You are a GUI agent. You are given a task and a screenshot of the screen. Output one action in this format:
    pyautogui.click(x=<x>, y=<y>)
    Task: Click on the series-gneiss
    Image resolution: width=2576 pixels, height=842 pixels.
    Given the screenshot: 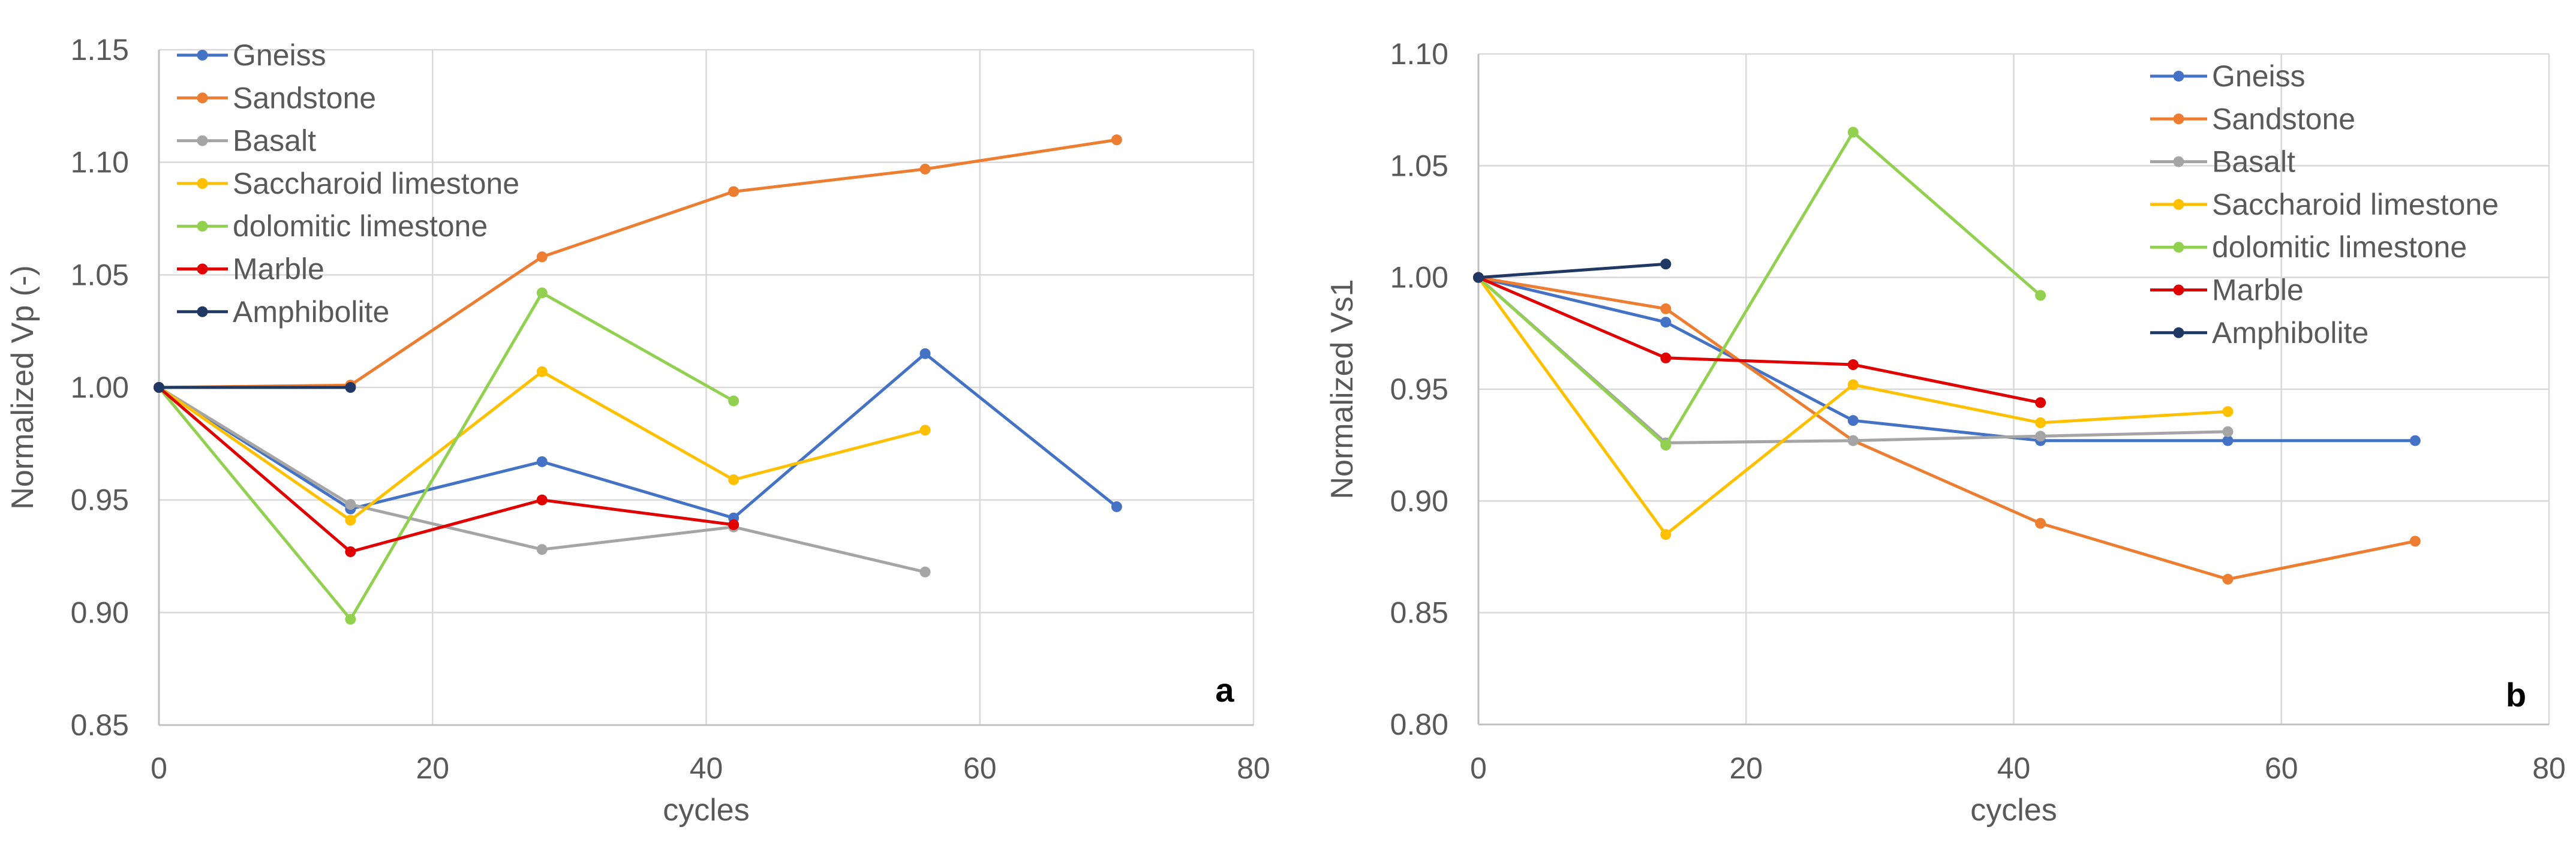 What is the action you would take?
    pyautogui.click(x=638, y=436)
    